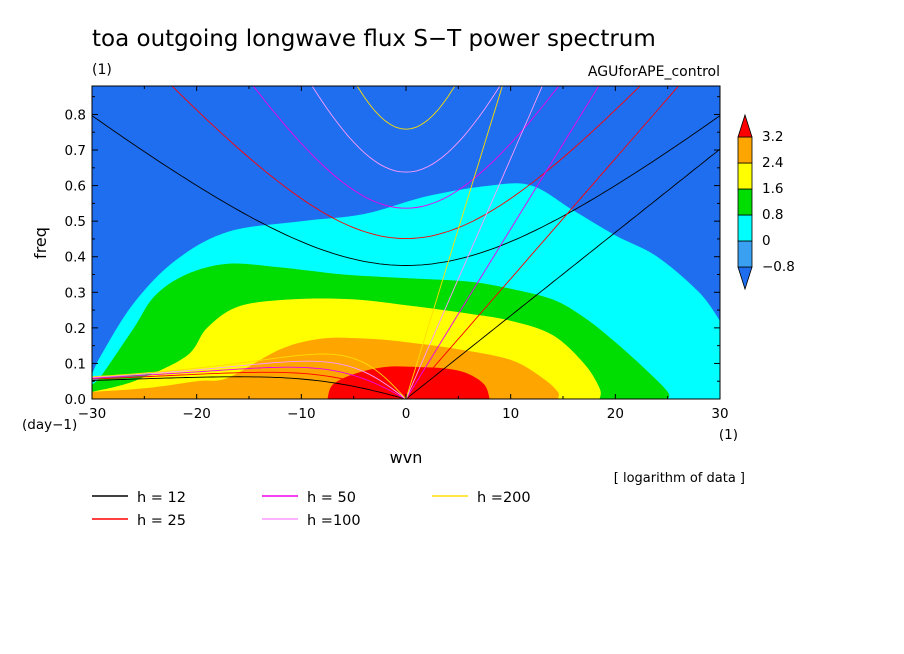 Image resolution: width=904 pixels, height=654 pixels. Describe the element at coordinates (504, 498) in the screenshot. I see `legend-label-h200: h =200` at that location.